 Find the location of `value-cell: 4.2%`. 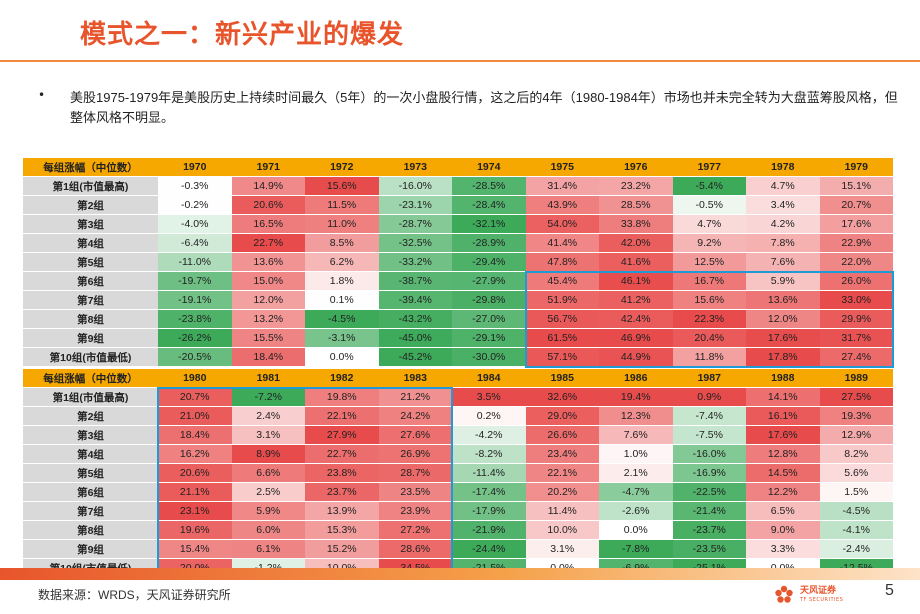

value-cell: 4.2% is located at coordinates (783, 224).